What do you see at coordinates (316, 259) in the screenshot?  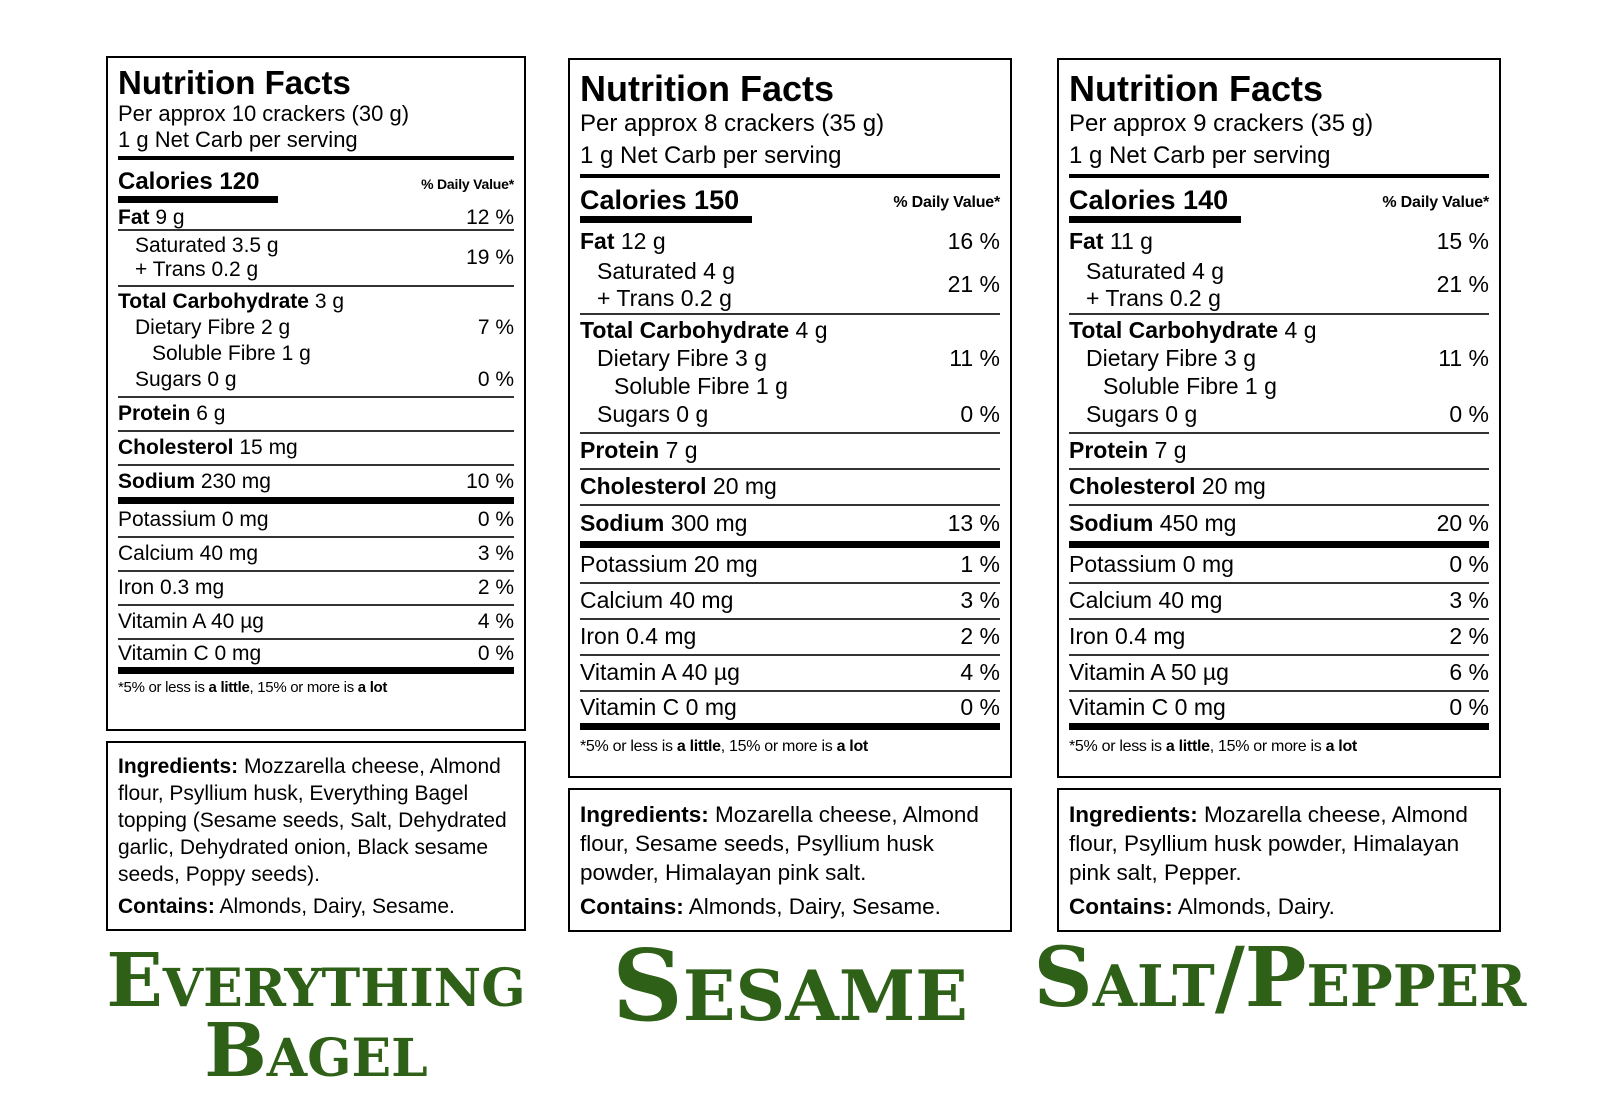 I see `saturated-trans-row: Saturated 3.5 g + Trans 0.2 g 19 %` at bounding box center [316, 259].